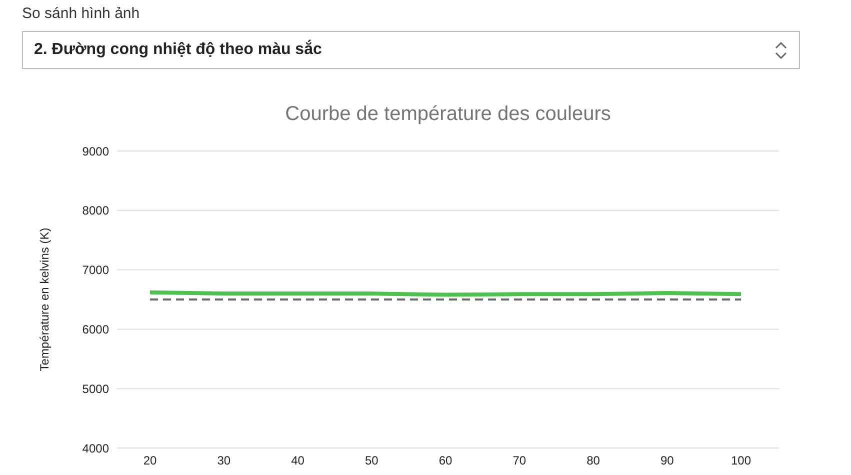  Describe the element at coordinates (519, 461) in the screenshot. I see `x-tick-label: 70` at that location.